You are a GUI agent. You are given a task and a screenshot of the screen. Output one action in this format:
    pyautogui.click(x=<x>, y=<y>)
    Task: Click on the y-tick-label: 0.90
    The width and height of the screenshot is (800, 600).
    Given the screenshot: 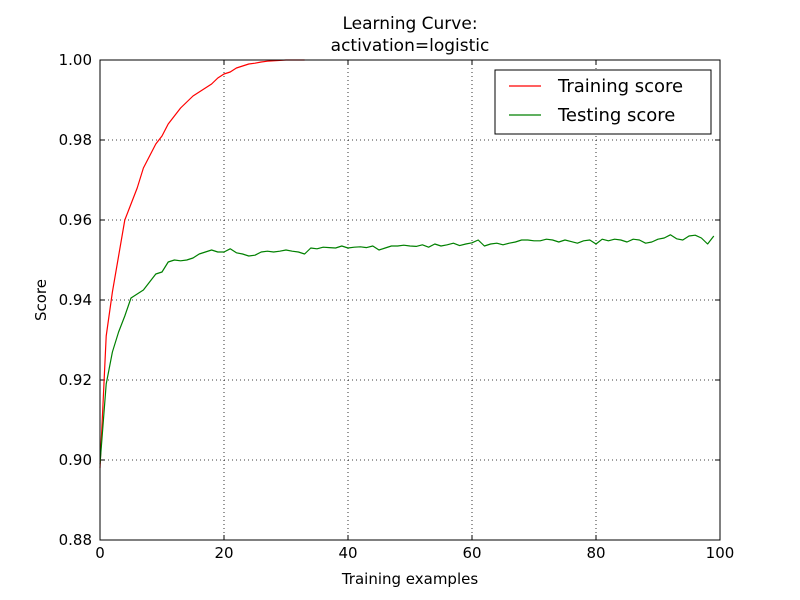 What is the action you would take?
    pyautogui.click(x=75, y=460)
    